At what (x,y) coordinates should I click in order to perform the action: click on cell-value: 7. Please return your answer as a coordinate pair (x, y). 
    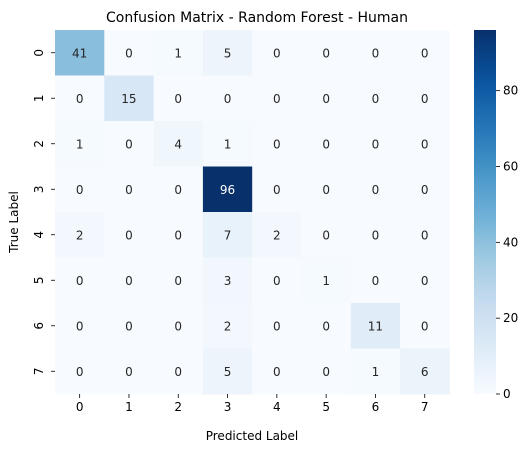
    Looking at the image, I should click on (228, 235).